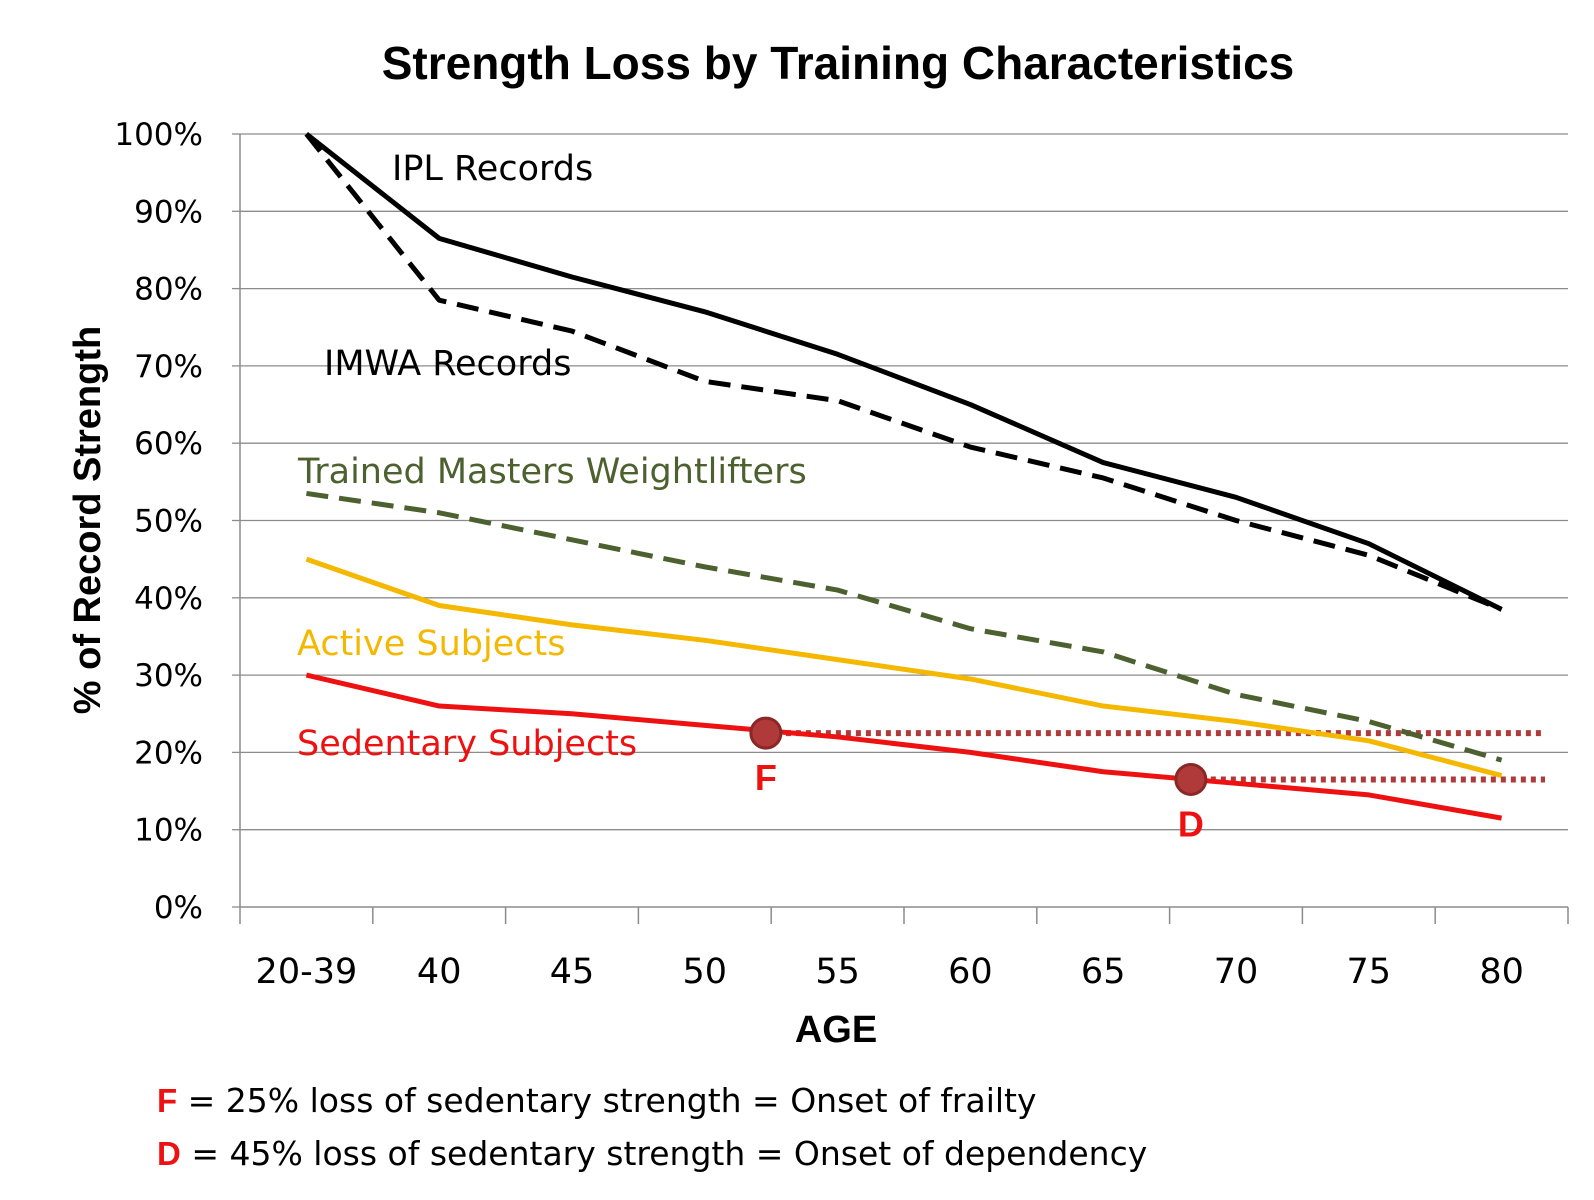 This screenshot has width=1594, height=1200. What do you see at coordinates (904, 667) in the screenshot?
I see `series-line-active-subjects` at bounding box center [904, 667].